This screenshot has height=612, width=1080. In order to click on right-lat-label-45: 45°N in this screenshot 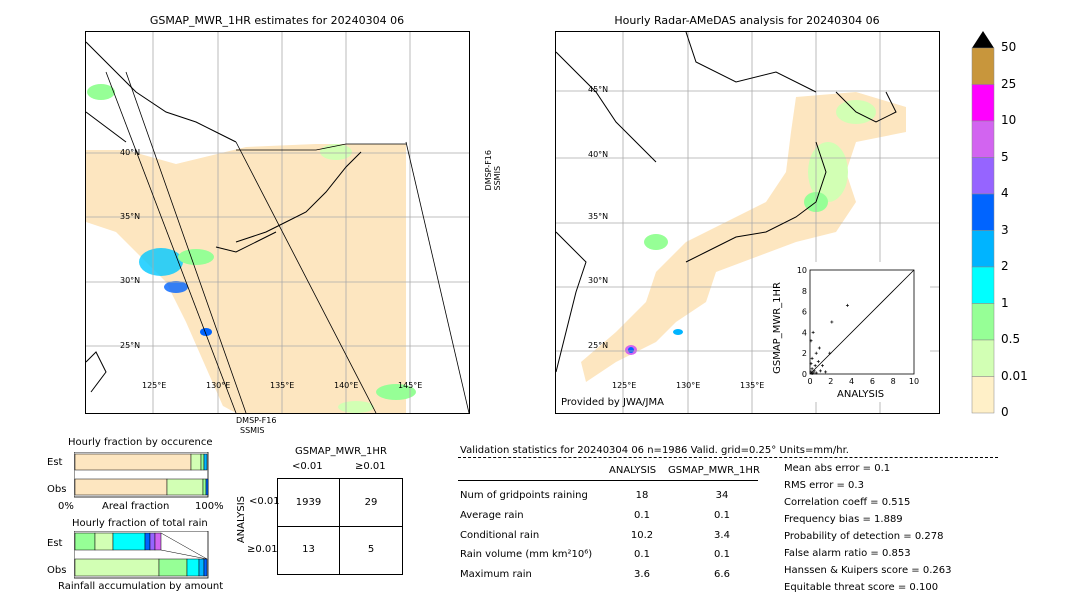, I will do `click(598, 89)`.